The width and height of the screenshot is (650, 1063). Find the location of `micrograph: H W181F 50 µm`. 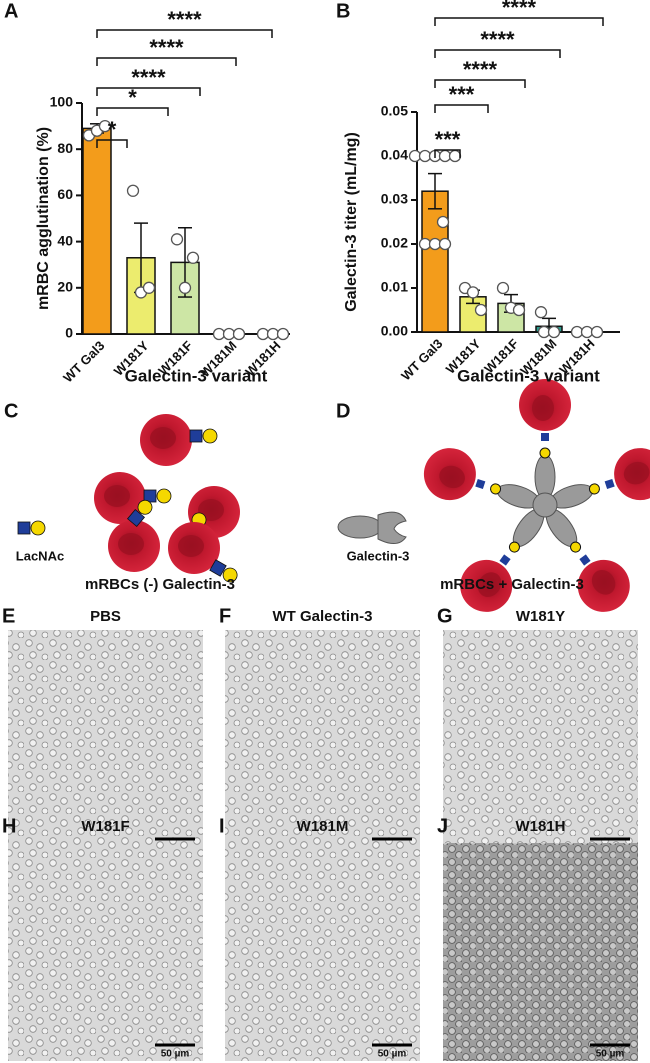

micrograph: H W181F 50 µm is located at coordinates (102, 938).